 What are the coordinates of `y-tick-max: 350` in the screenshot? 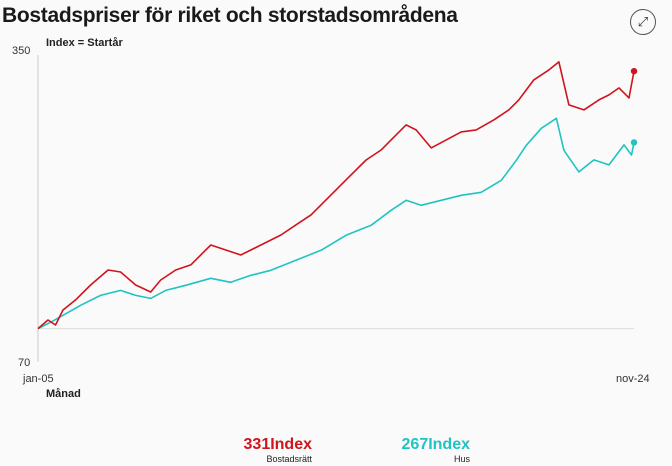 It's located at (21, 51).